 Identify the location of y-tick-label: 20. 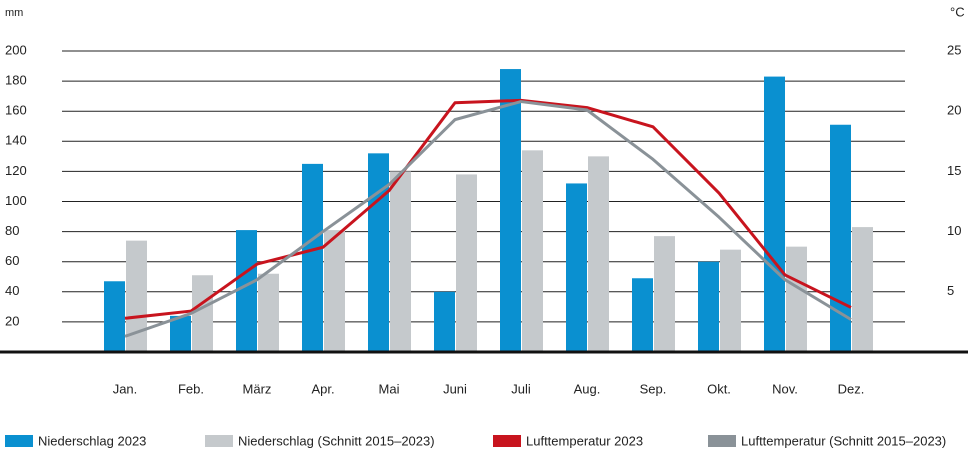
(12, 320).